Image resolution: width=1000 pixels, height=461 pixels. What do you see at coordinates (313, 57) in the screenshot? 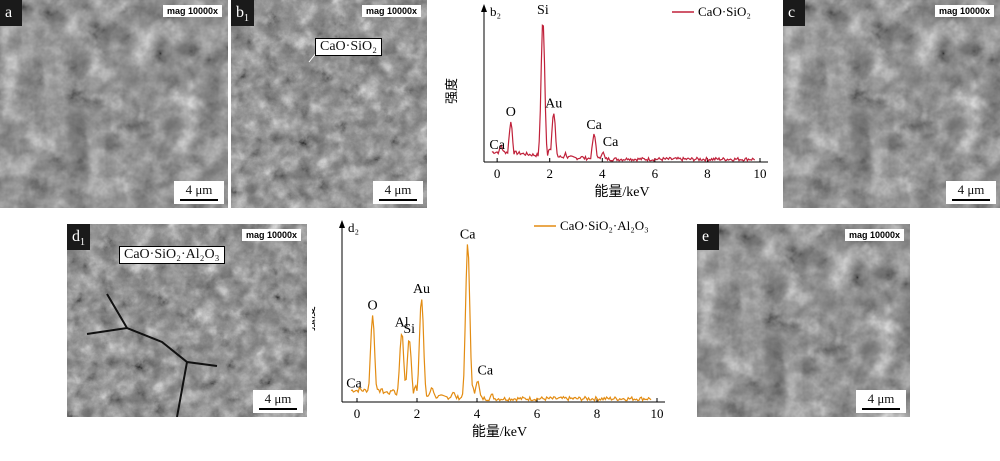
I see `annotation-leader-line` at bounding box center [313, 57].